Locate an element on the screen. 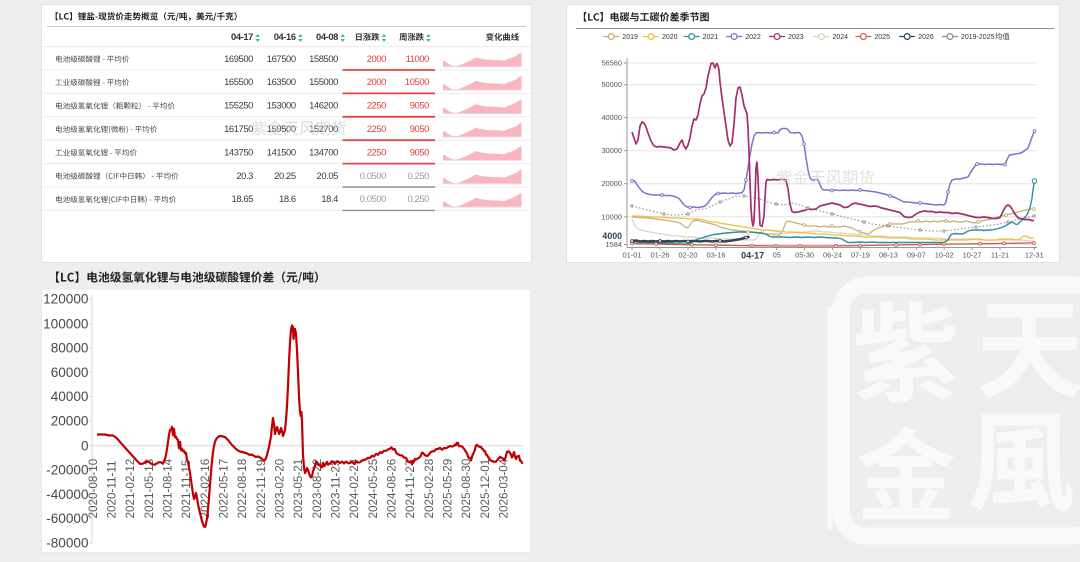  svg-text: -40000 is located at coordinates (67, 494).